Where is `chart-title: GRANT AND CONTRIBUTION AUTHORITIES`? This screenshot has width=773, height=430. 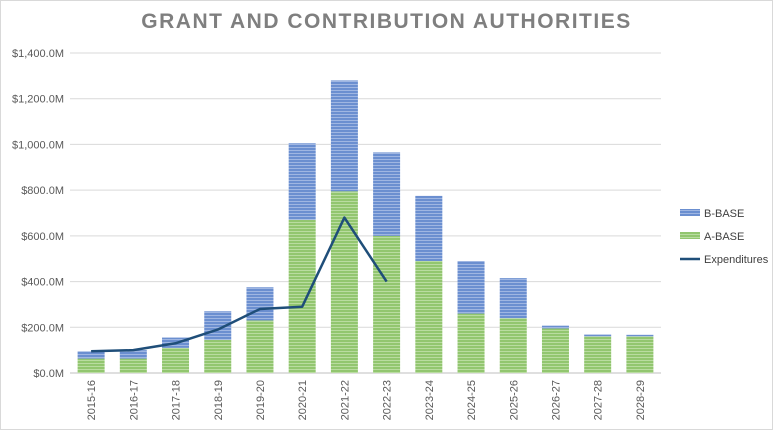
chart-title: GRANT AND CONTRIBUTION AUTHORITIES is located at coordinates (386, 21).